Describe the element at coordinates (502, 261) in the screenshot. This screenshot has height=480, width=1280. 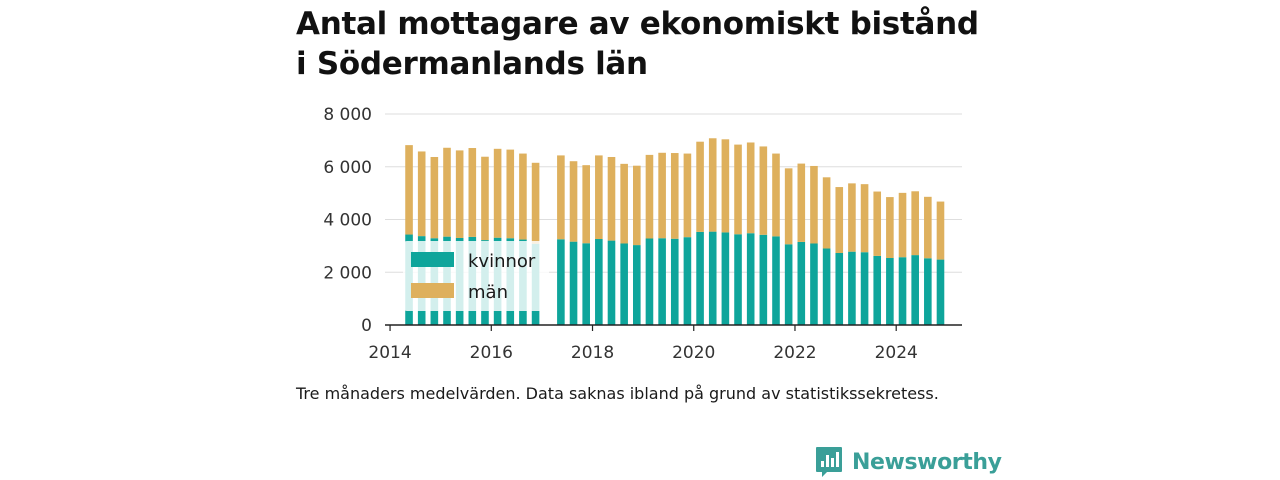
I see `legend-label: kvinnor` at that location.